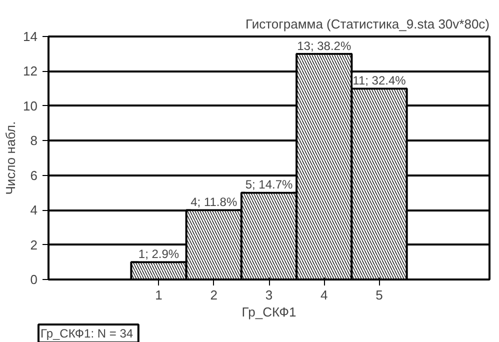  Describe the element at coordinates (87, 333) in the screenshot. I see `text: Гр_СКФ1: N = 34` at that location.